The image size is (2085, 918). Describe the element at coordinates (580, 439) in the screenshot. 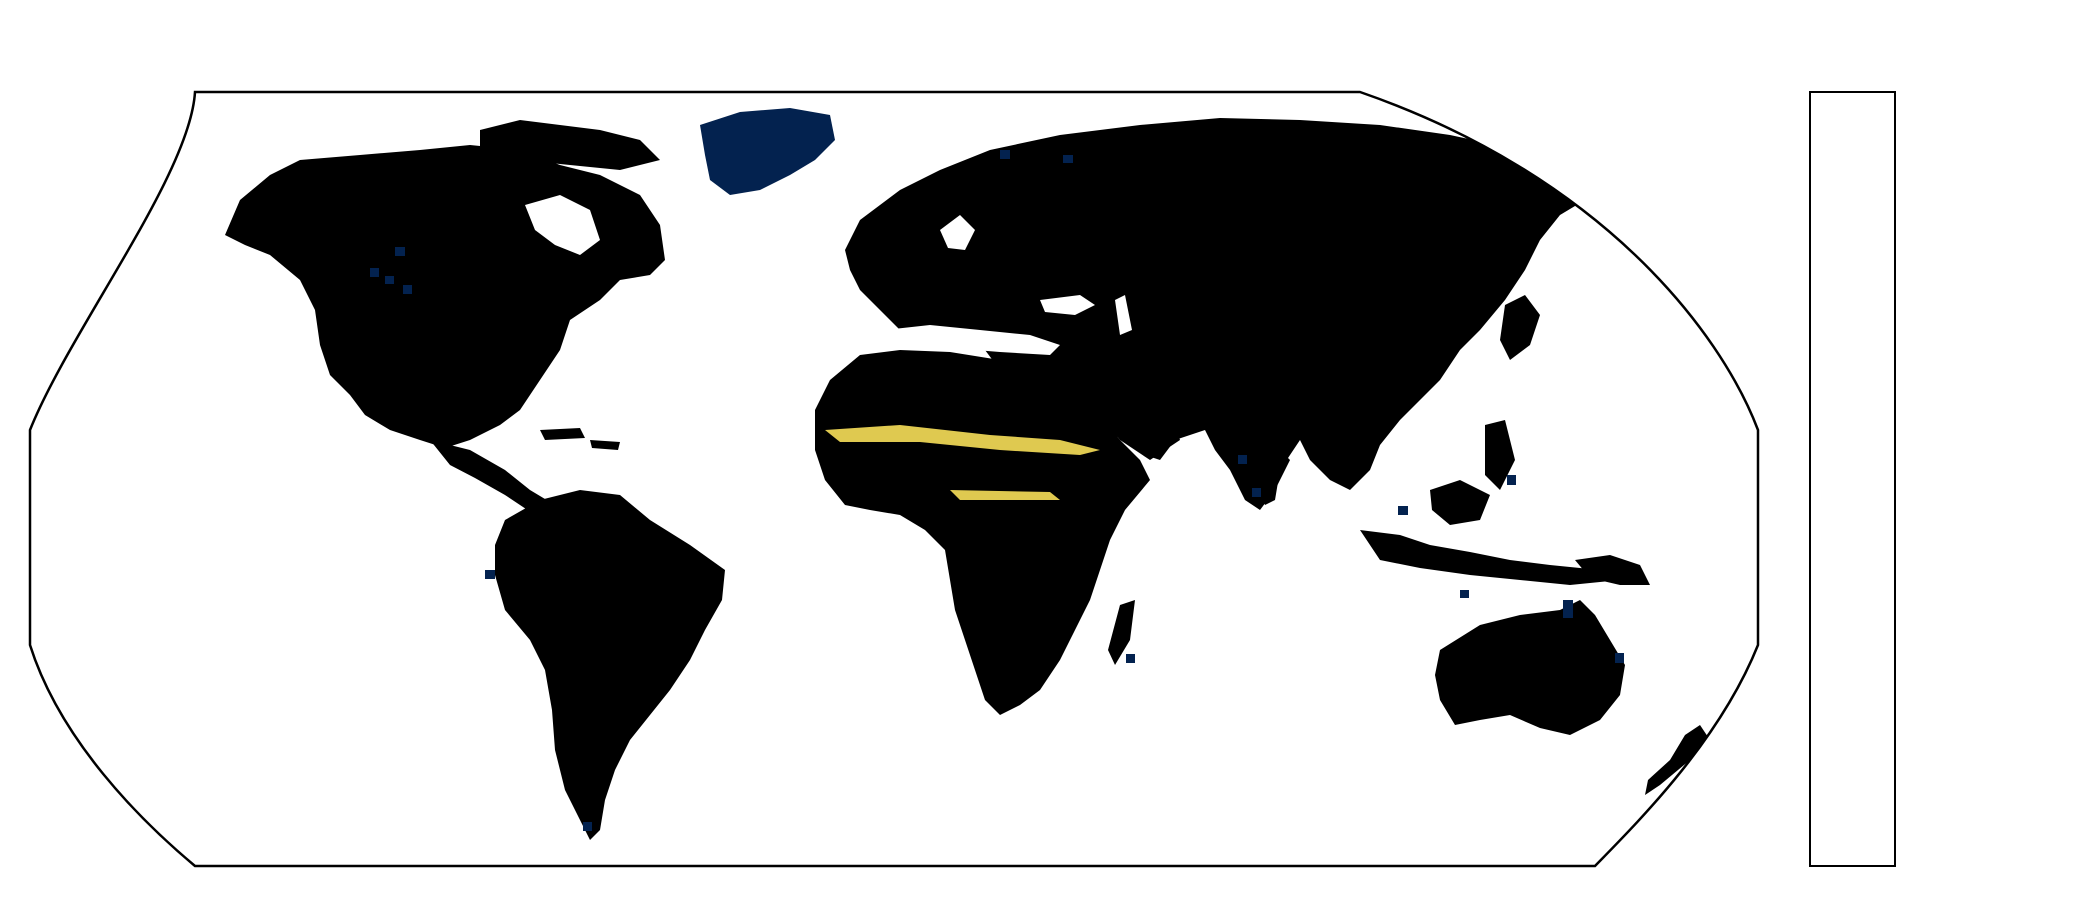

I see `land-caribbean` at that location.